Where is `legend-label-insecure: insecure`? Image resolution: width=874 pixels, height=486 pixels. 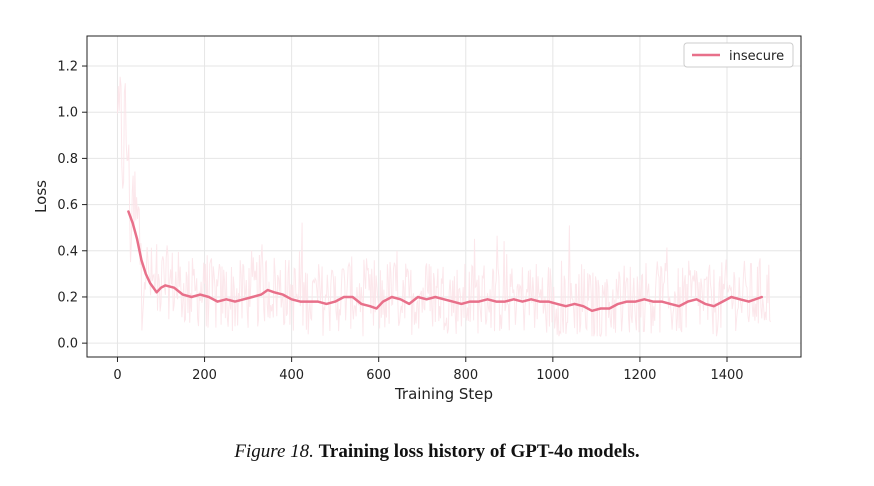 legend-label-insecure: insecure is located at coordinates (756, 56).